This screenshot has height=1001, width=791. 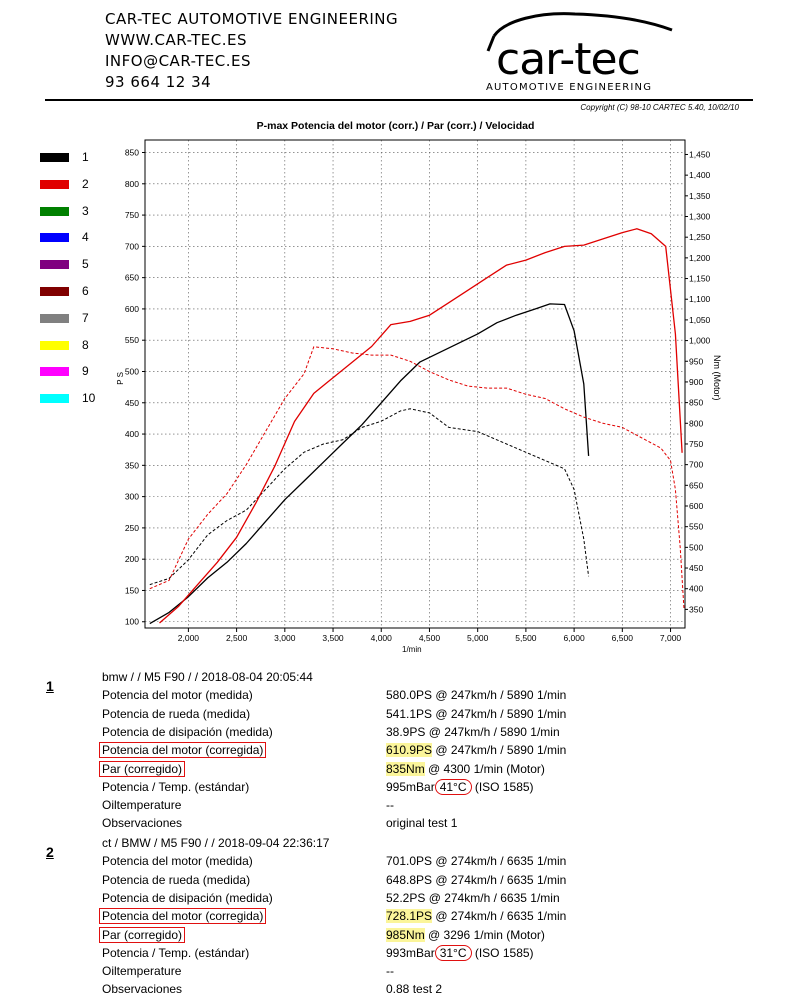 What do you see at coordinates (158, 82) in the screenshot?
I see `company-phone: 93 664 12 34` at bounding box center [158, 82].